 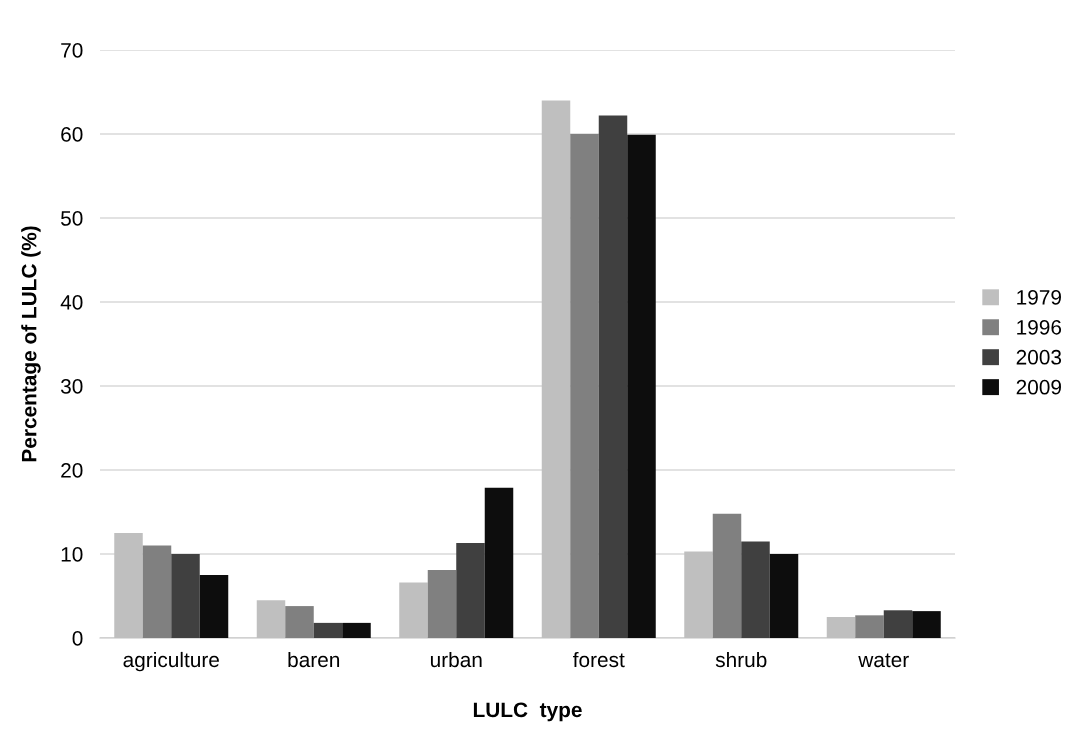 I want to click on x-tick-label: baren, so click(x=314, y=659).